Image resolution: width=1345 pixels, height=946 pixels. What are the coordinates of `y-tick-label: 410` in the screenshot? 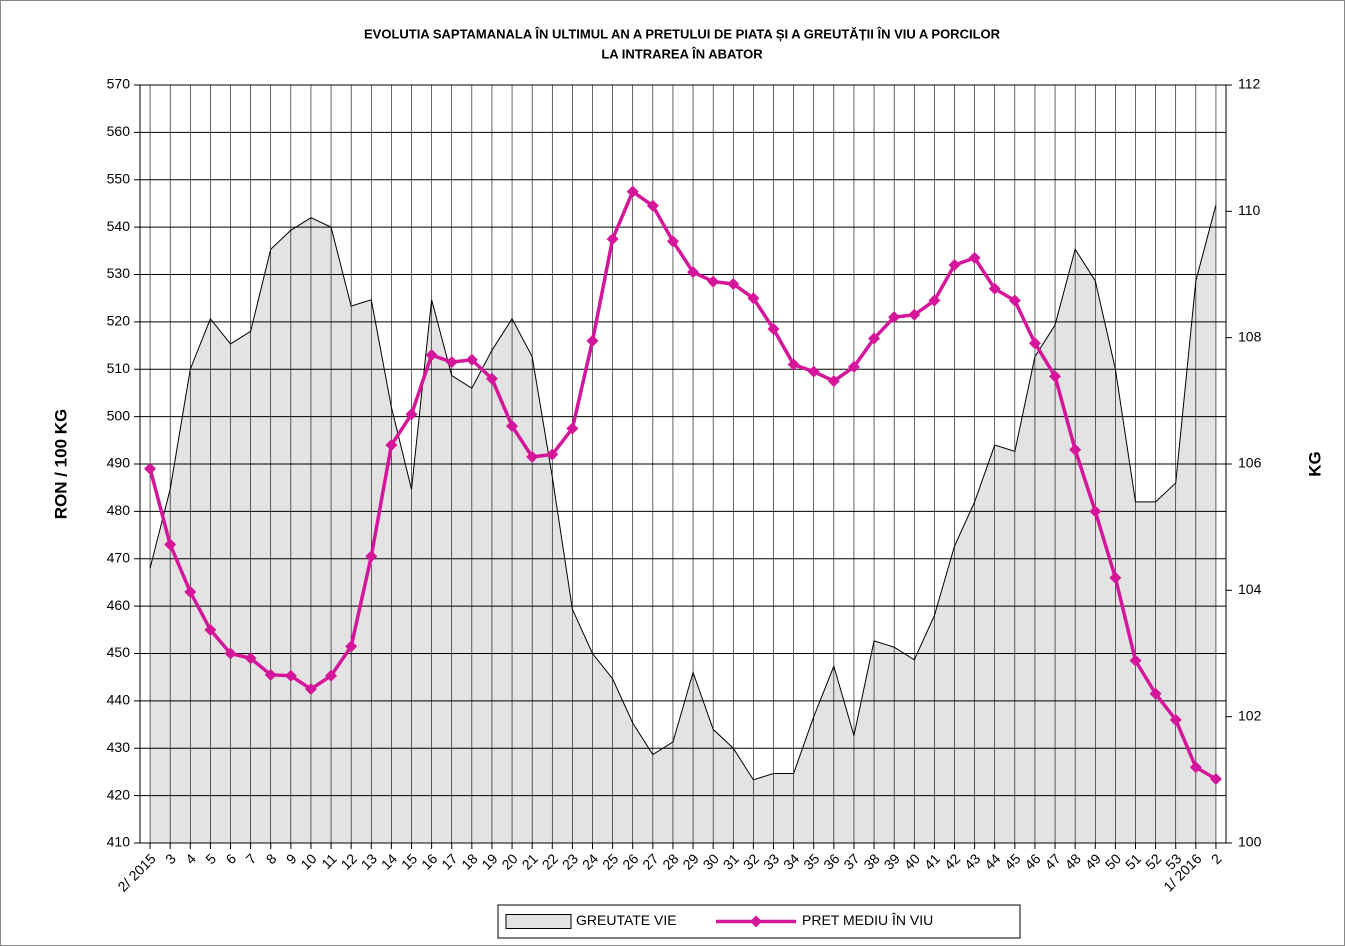 It's located at (119, 842).